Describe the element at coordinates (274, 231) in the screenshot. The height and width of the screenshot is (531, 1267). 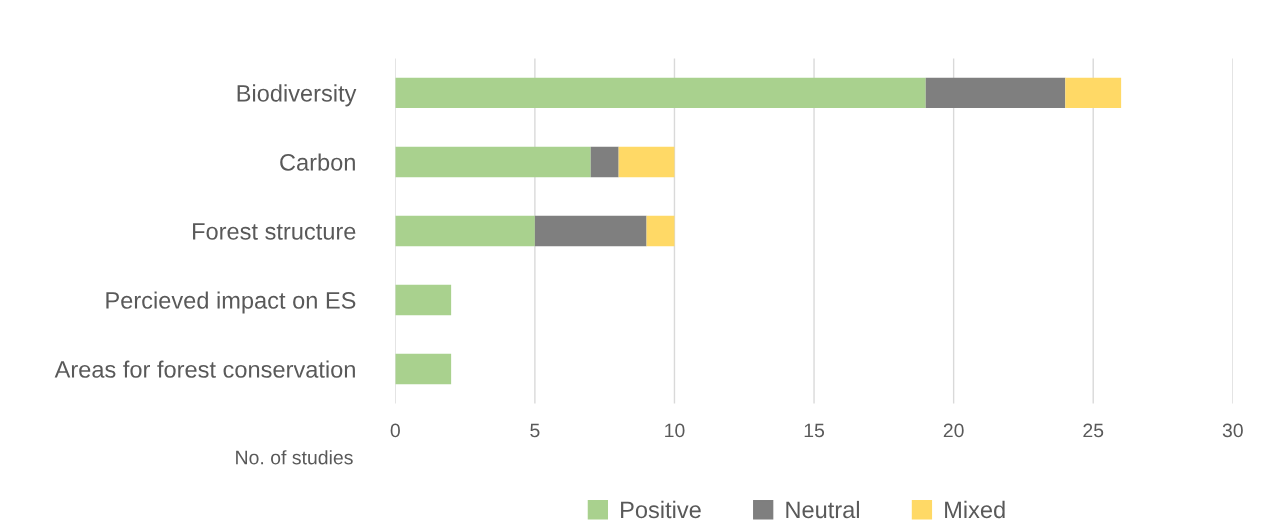
I see `y-tick-label: Forest structure` at that location.